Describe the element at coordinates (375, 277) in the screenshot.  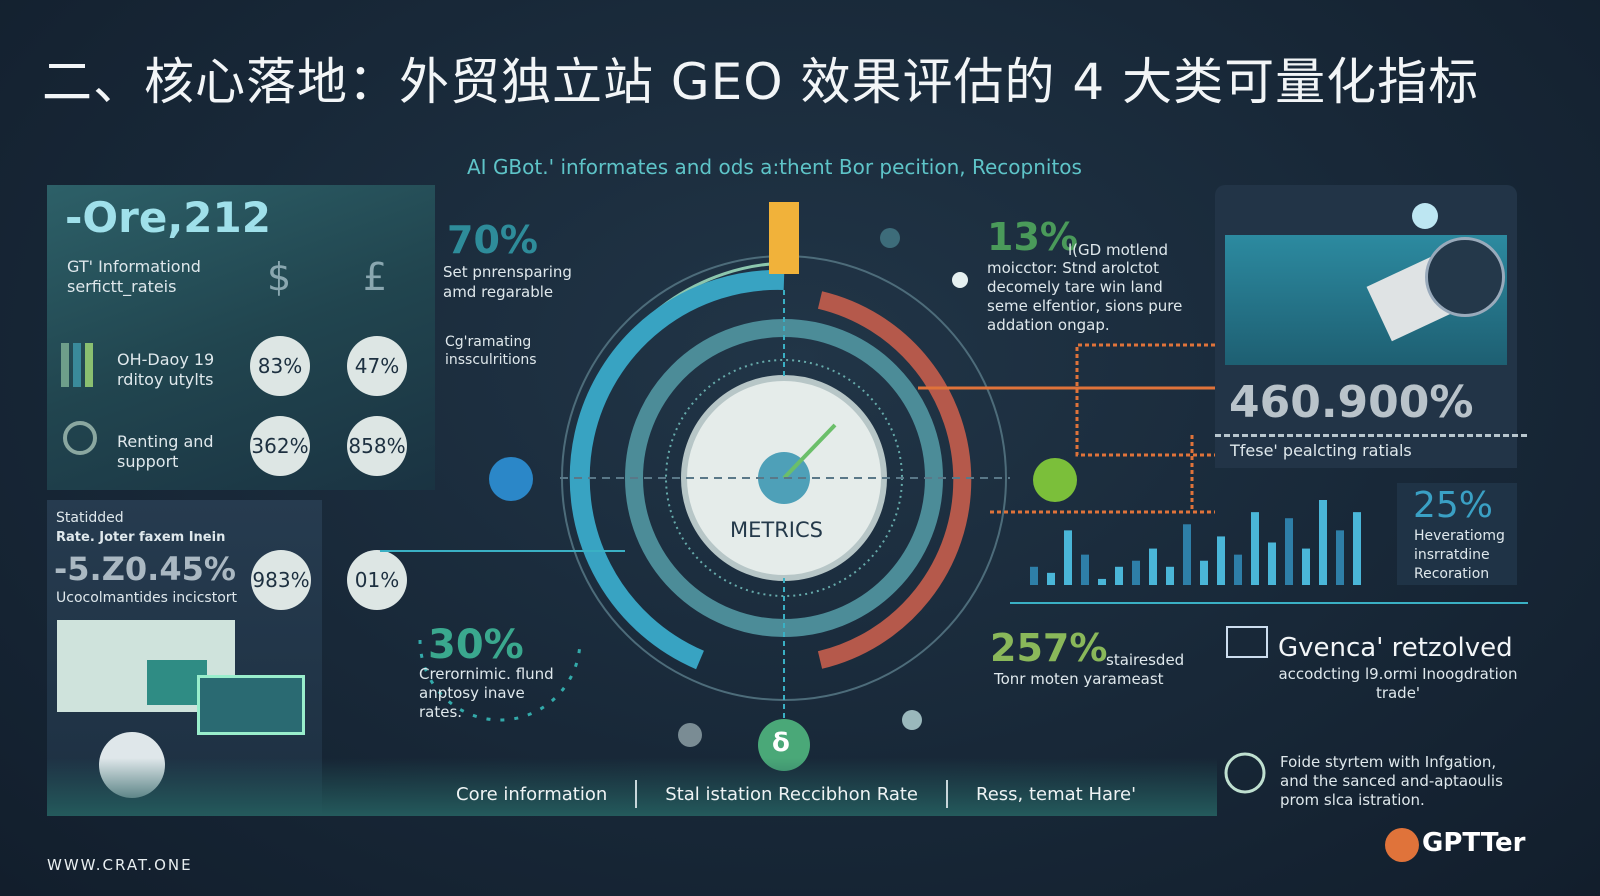
I see `pound-icon: £` at that location.